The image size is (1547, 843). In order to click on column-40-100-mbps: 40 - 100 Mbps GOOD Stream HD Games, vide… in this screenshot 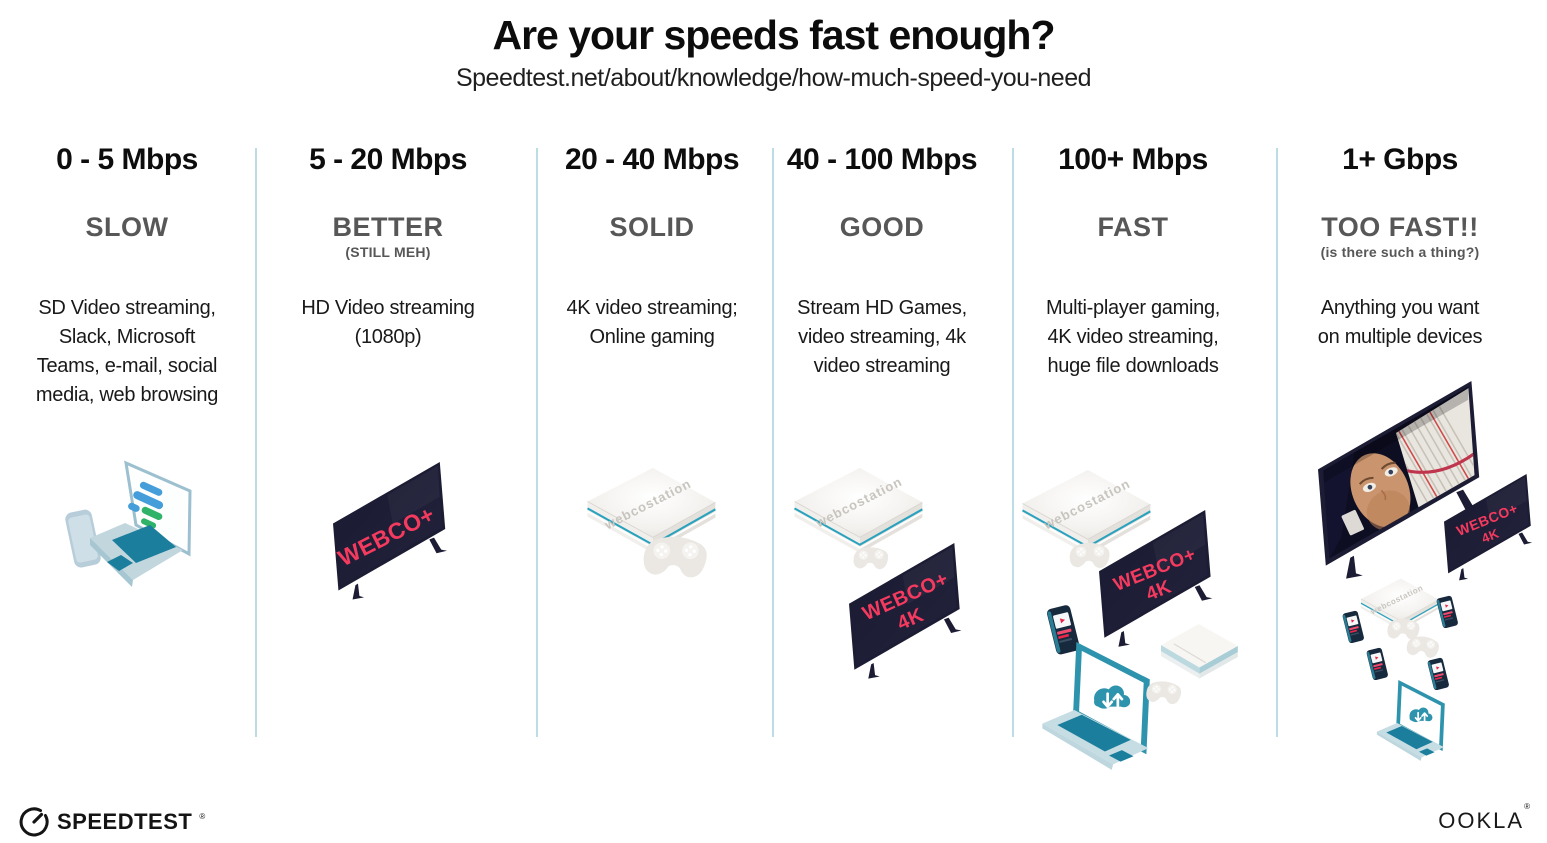, I will do `click(882, 260)`.